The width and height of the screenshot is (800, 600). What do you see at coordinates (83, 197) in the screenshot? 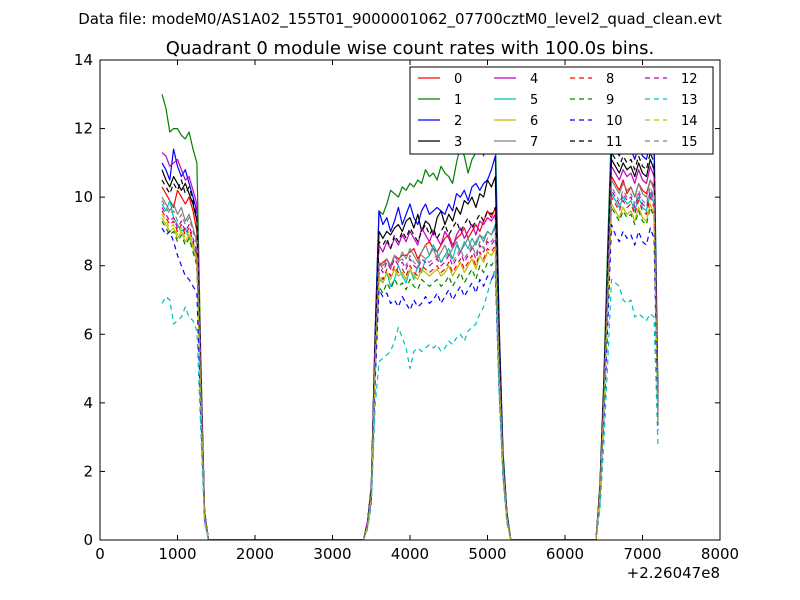
I see `y-tick-label: 10` at bounding box center [83, 197].